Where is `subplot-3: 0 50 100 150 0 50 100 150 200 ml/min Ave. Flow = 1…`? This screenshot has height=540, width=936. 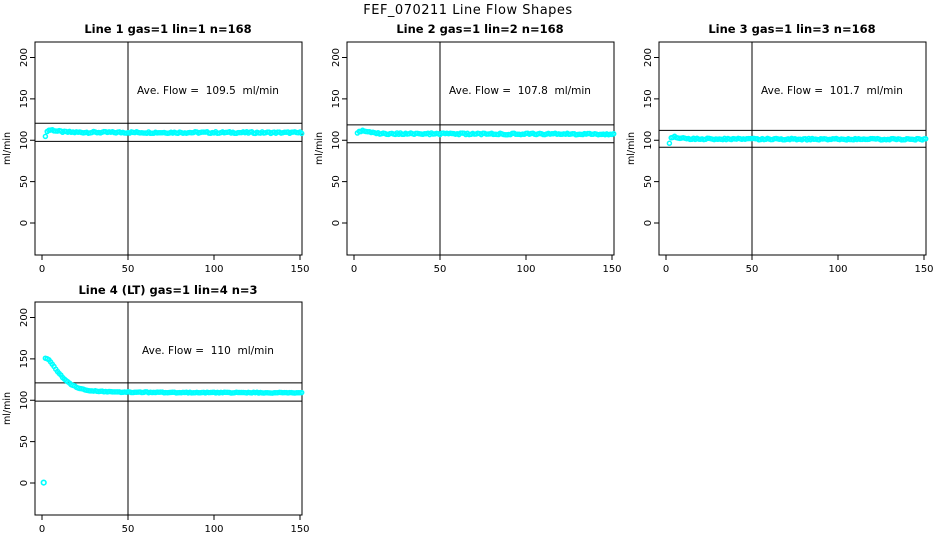 subplot-3: 0 50 100 150 0 50 100 150 200 ml/min Ave. Flow = 1… is located at coordinates (780, 158).